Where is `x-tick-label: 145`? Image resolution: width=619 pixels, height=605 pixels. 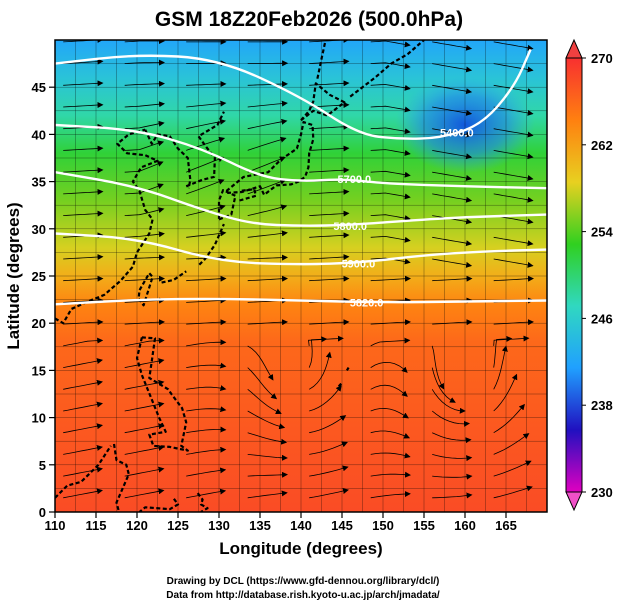
x-tick-label: 145 is located at coordinates (342, 525).